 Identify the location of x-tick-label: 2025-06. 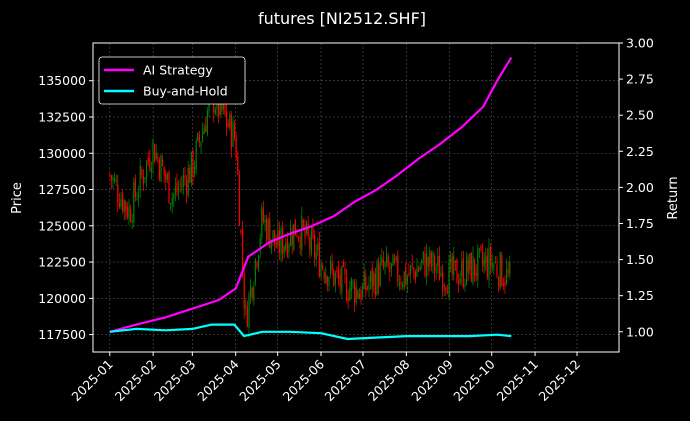
(304, 380).